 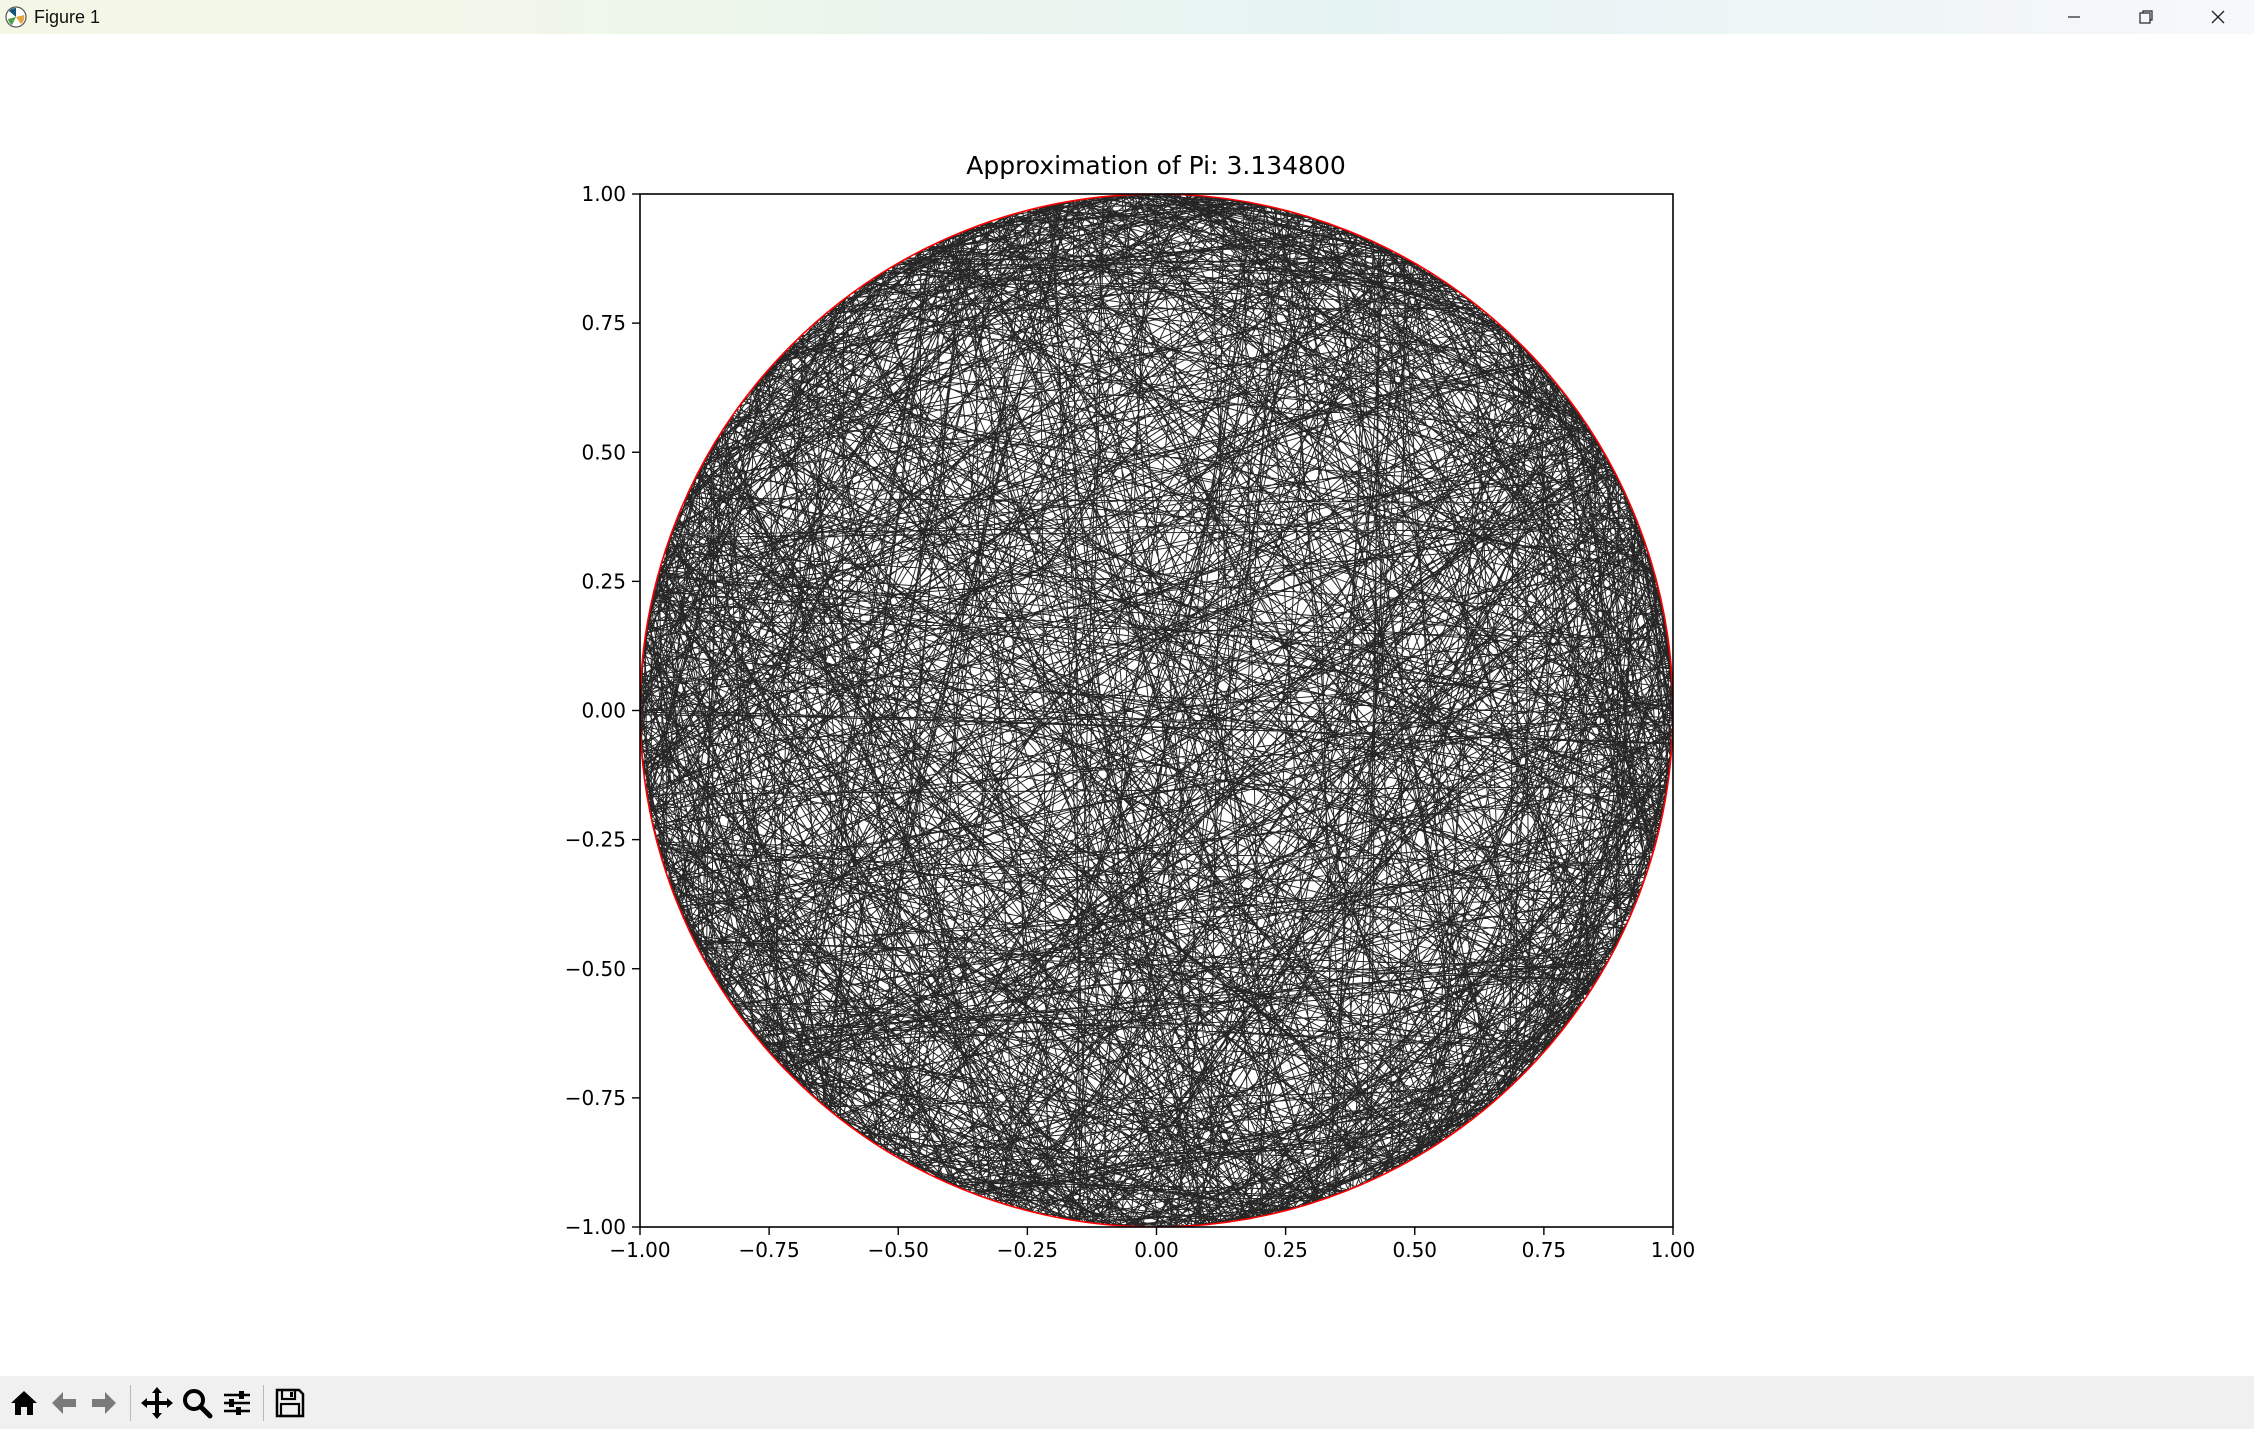 What do you see at coordinates (595, 1098) in the screenshot?
I see `y-tick-label: −0.75` at bounding box center [595, 1098].